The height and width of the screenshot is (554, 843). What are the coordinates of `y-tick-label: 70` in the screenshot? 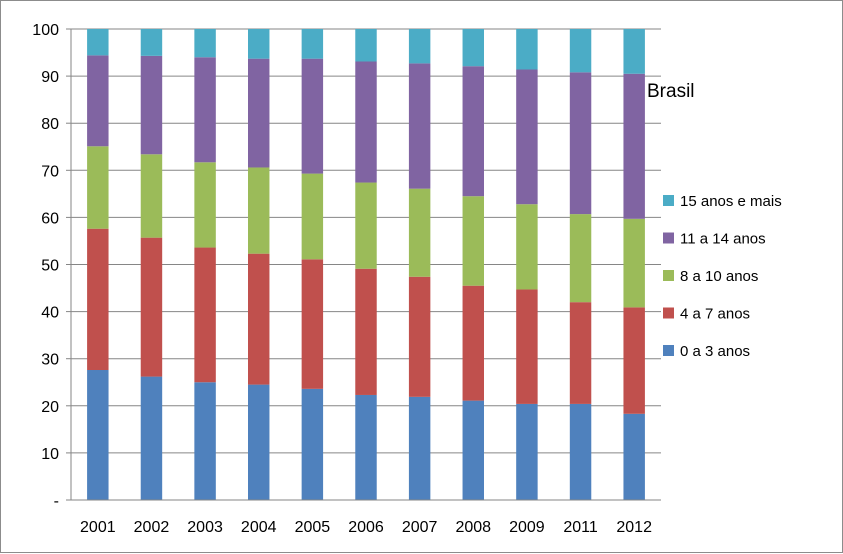 It's located at (50, 171).